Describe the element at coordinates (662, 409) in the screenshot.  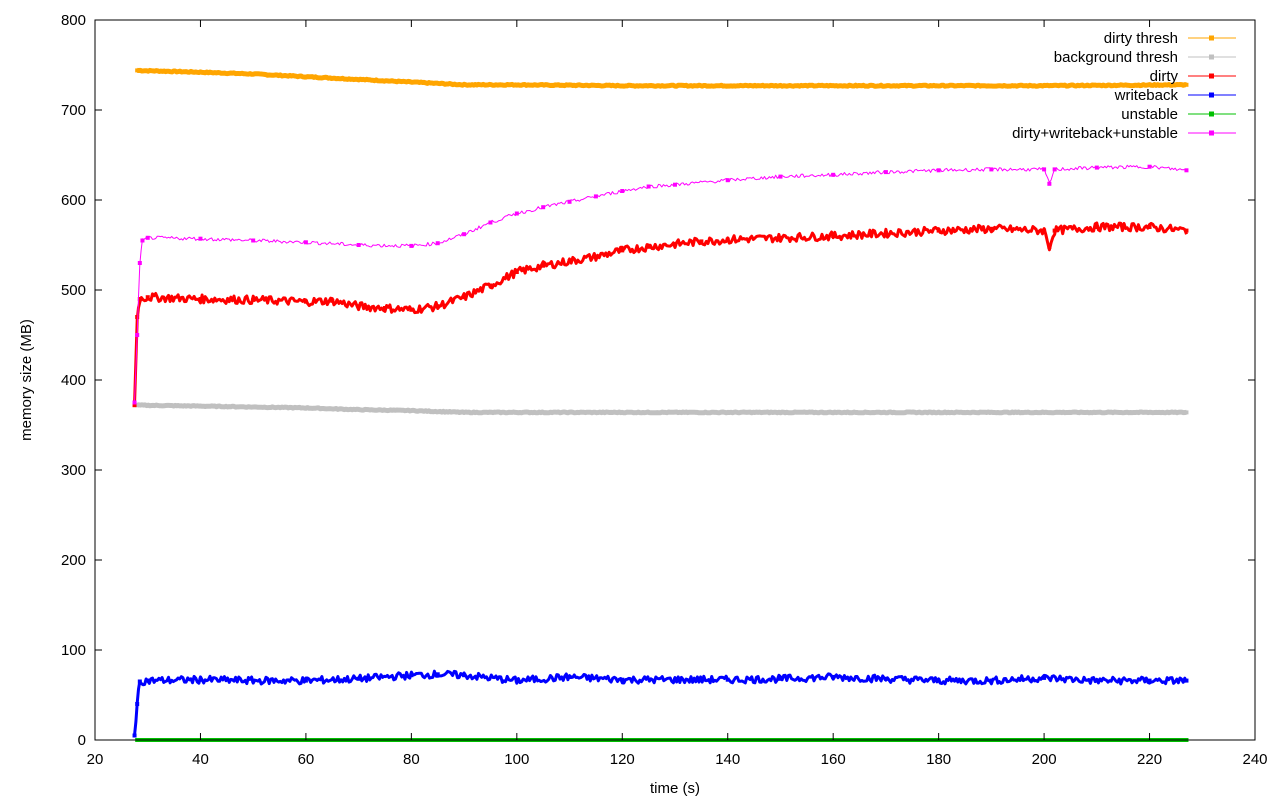
I see `series-background-thresh` at that location.